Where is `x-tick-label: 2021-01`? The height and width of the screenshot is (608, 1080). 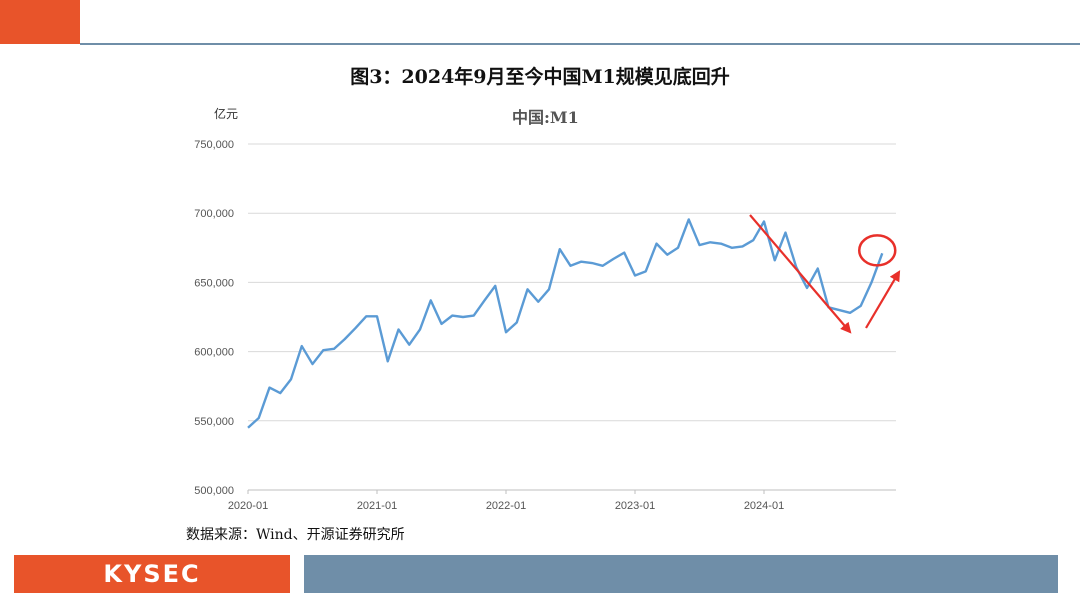
x-tick-label: 2021-01 is located at coordinates (377, 506).